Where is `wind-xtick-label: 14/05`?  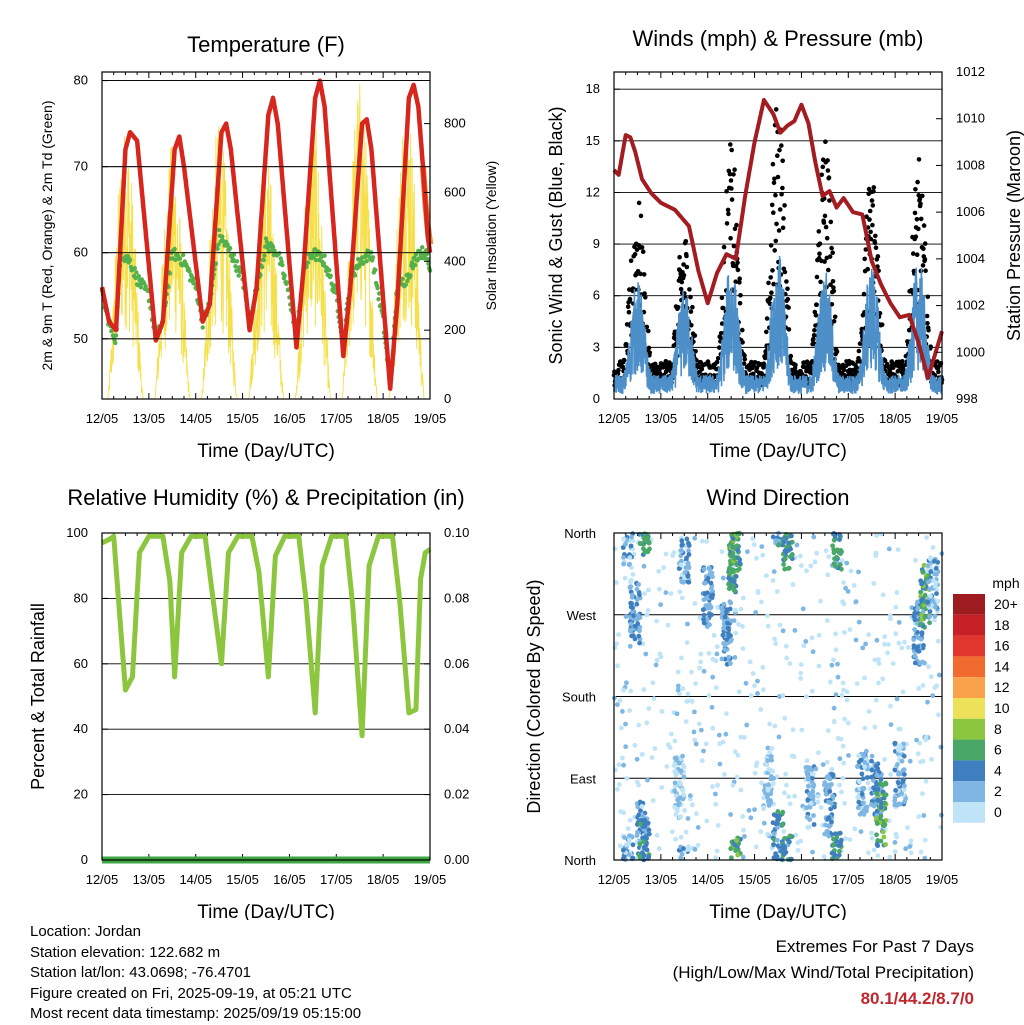
wind-xtick-label: 14/05 is located at coordinates (707, 418).